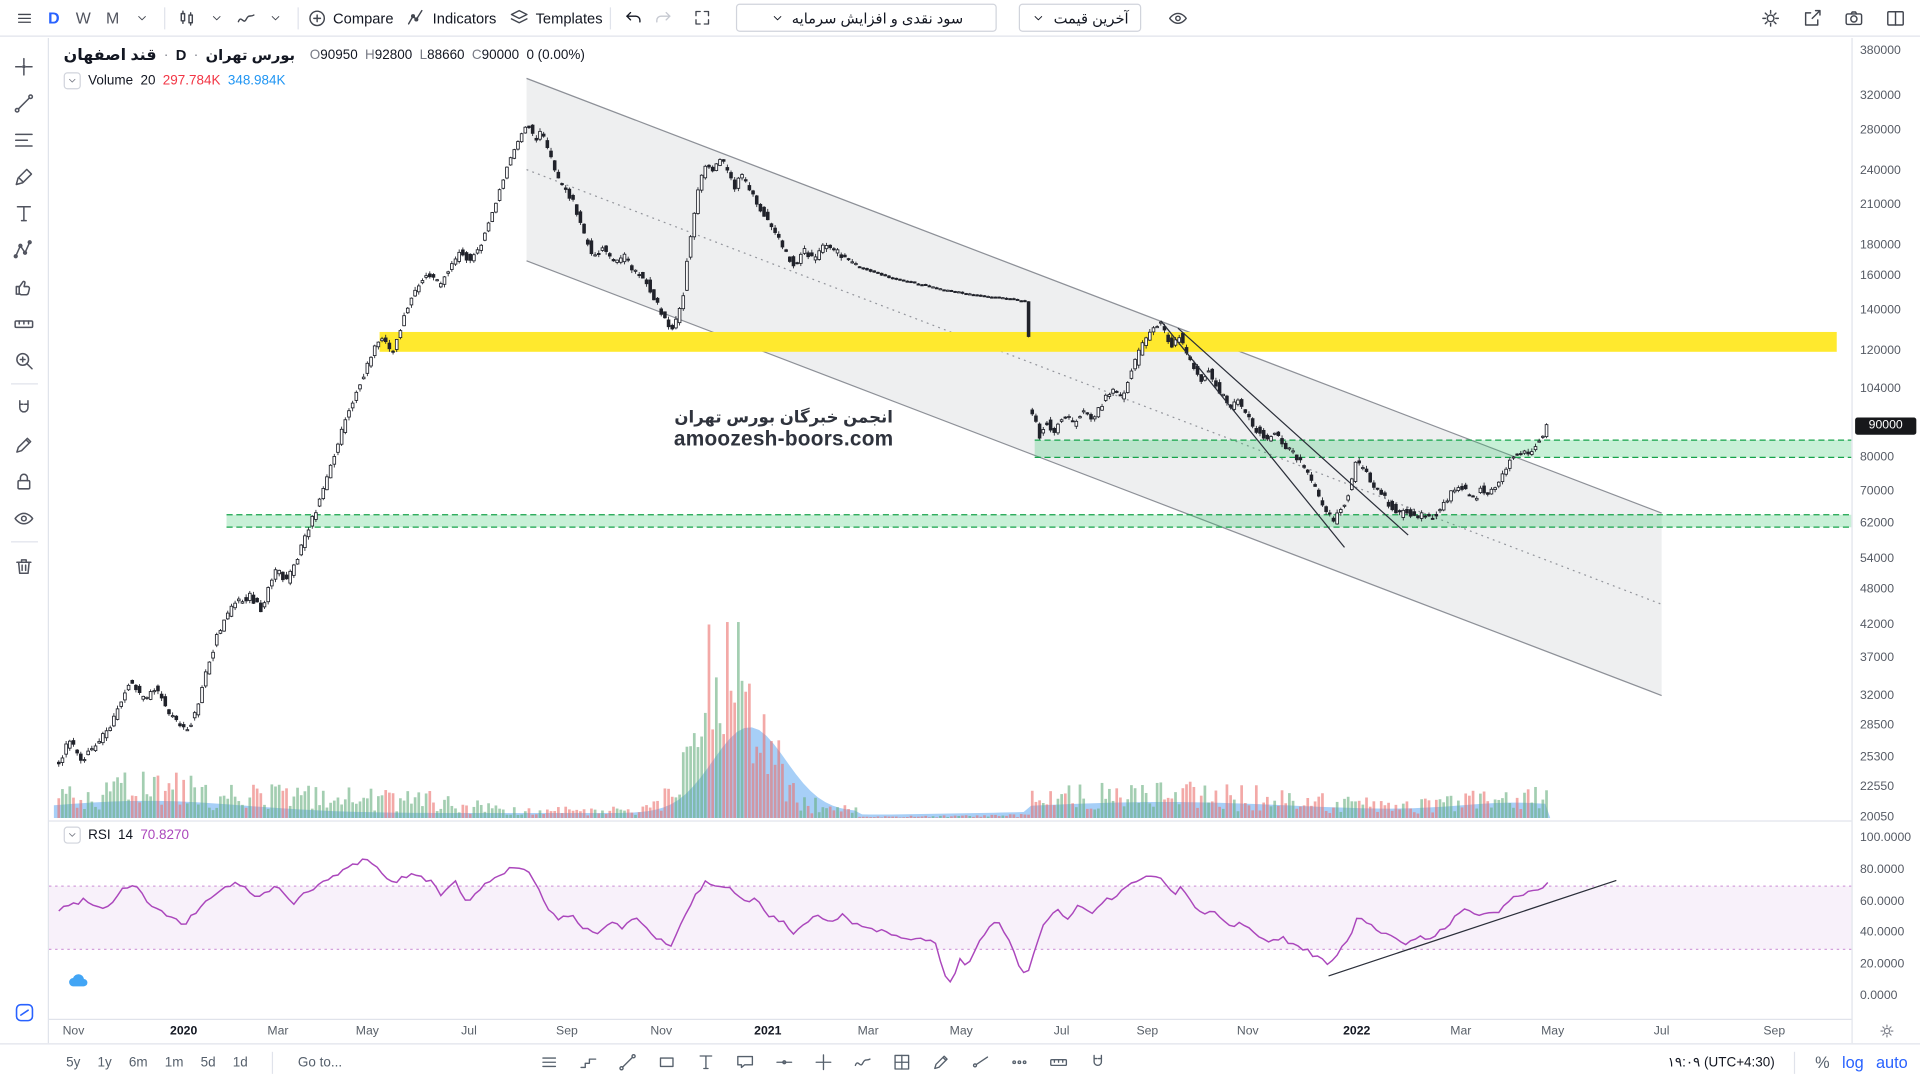 This screenshot has width=1920, height=1080. I want to click on indicators-icon, so click(417, 18).